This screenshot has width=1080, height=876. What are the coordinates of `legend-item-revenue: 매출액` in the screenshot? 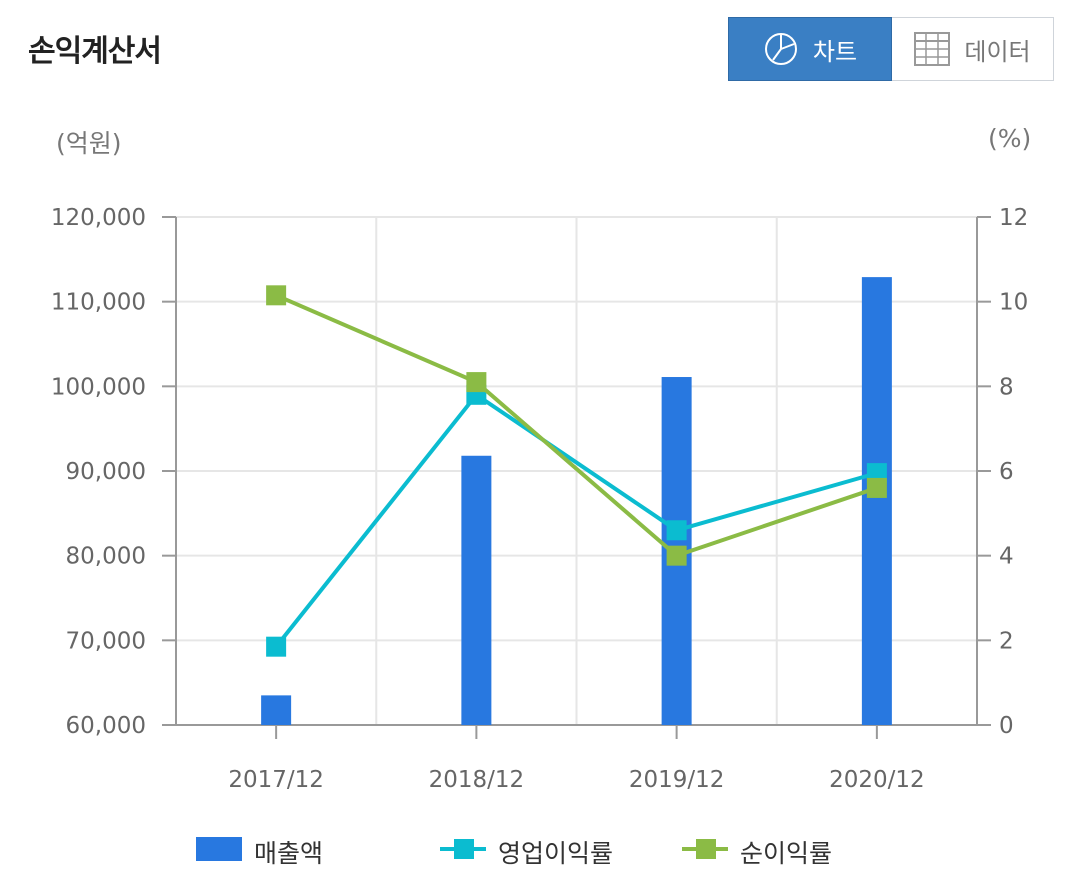 It's located at (259, 852).